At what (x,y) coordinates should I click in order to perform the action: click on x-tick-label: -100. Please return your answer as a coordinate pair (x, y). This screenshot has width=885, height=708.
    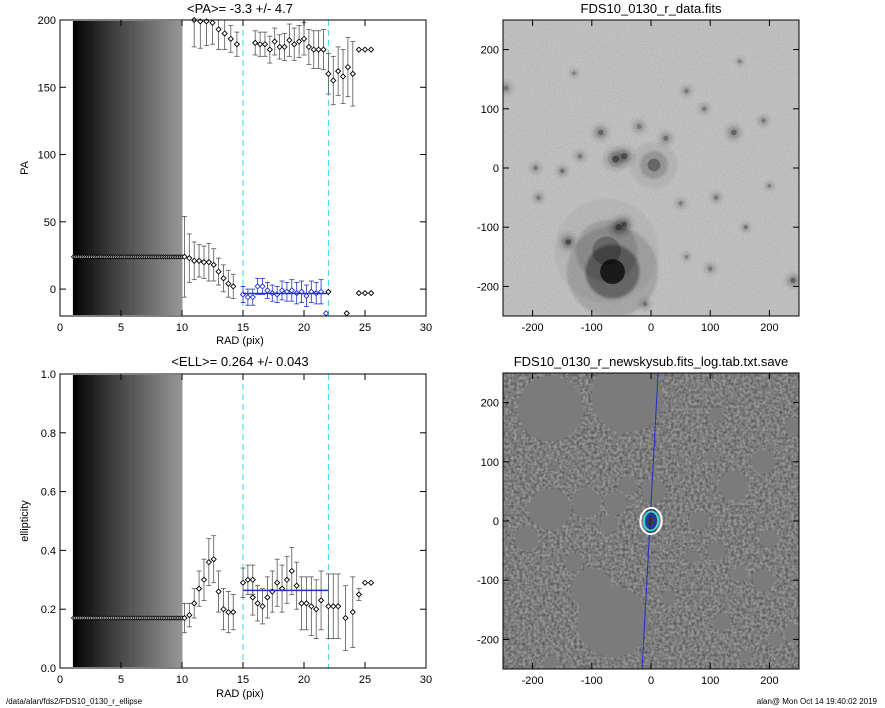
    Looking at the image, I should click on (592, 328).